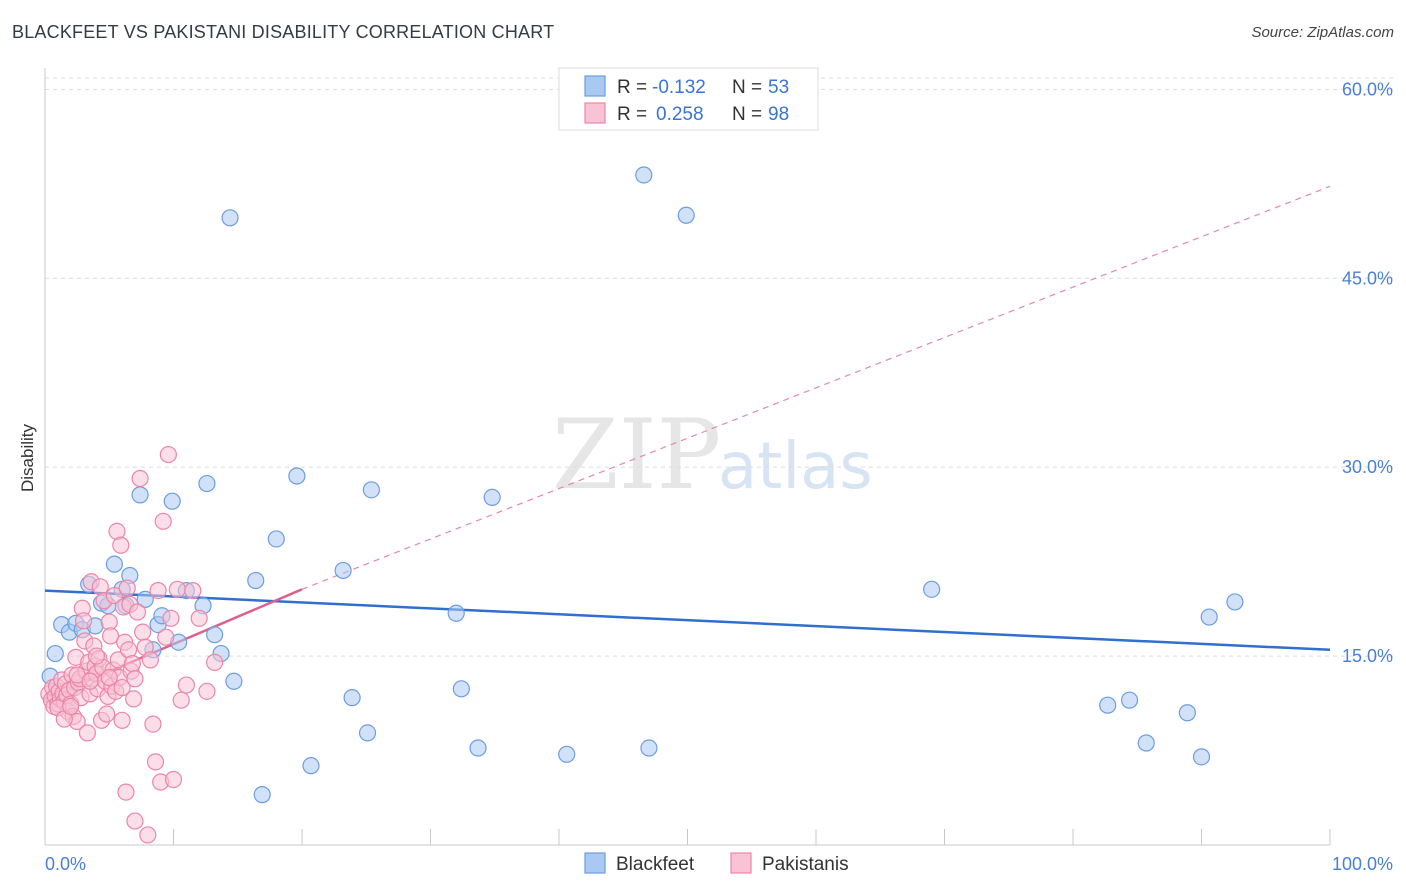 Image resolution: width=1406 pixels, height=892 pixels. What do you see at coordinates (132, 644) in the screenshot?
I see `series-pakistanis` at bounding box center [132, 644].